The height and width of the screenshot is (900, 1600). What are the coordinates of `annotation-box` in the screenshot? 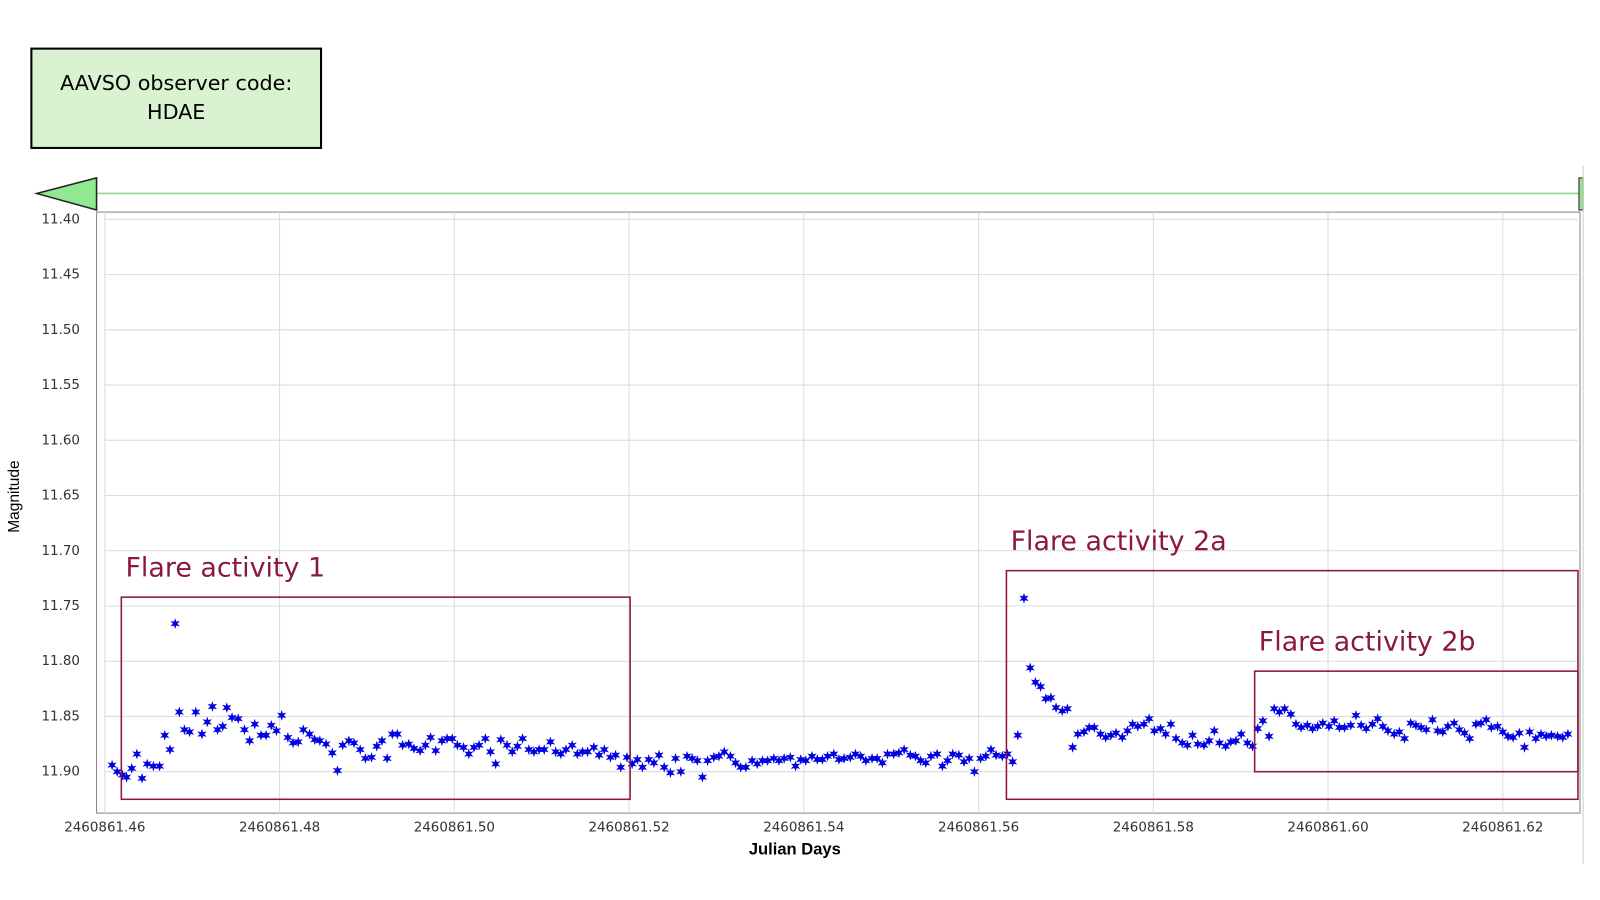 It's located at (1416, 721).